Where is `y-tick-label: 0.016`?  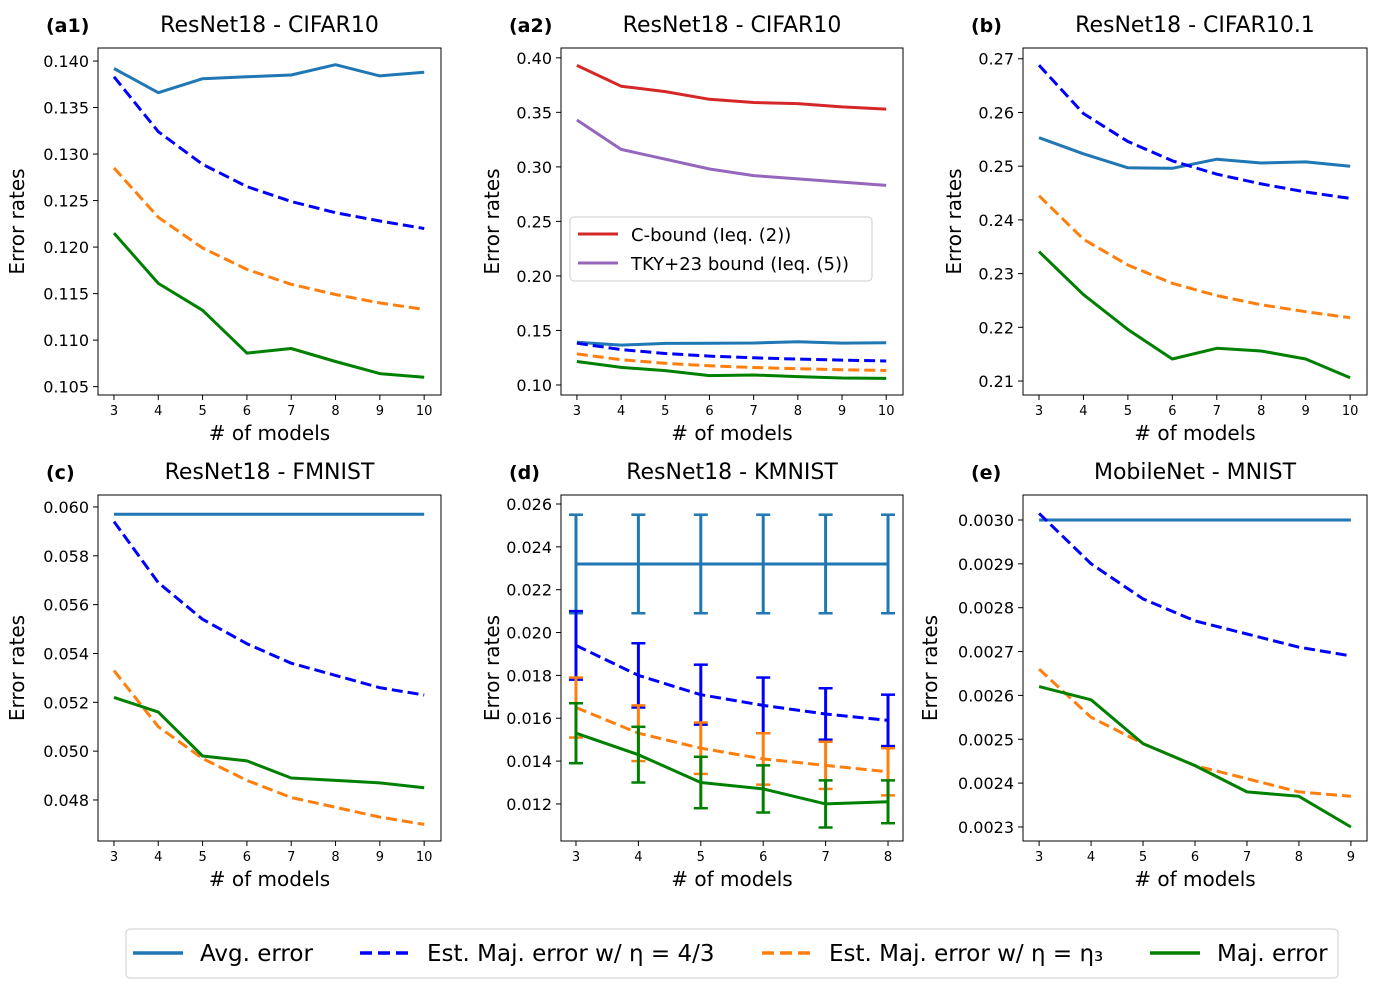
y-tick-label: 0.016 is located at coordinates (529, 718).